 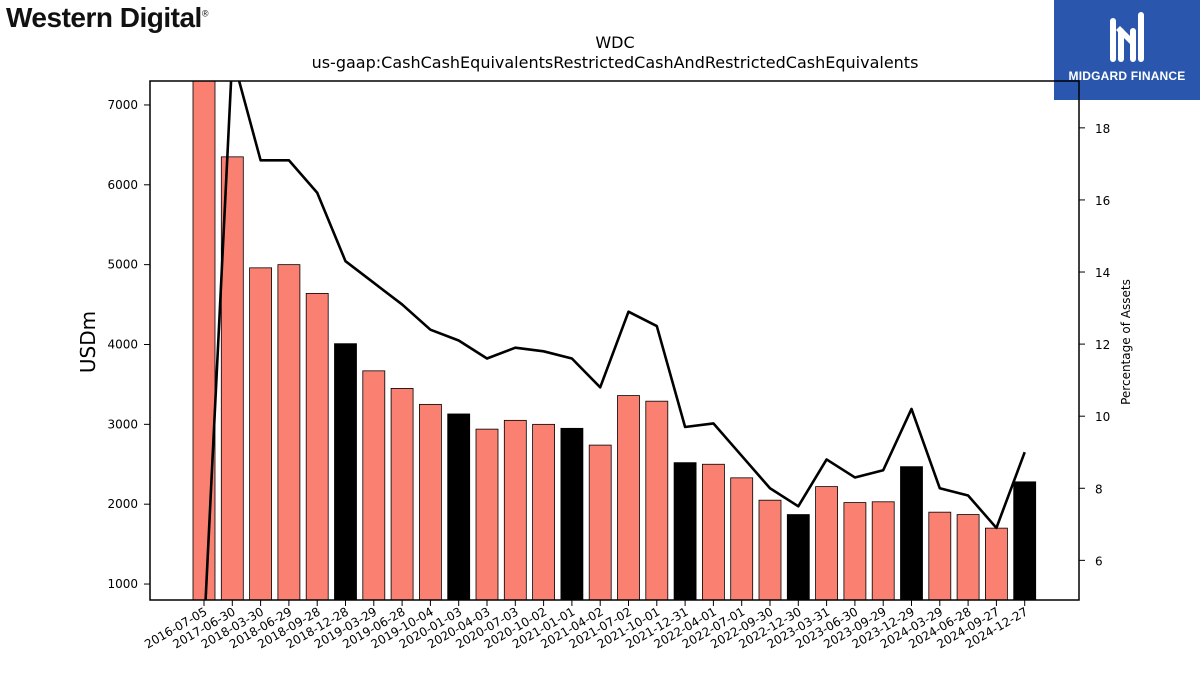 I want to click on y-tick-label: 6000, so click(x=122, y=185).